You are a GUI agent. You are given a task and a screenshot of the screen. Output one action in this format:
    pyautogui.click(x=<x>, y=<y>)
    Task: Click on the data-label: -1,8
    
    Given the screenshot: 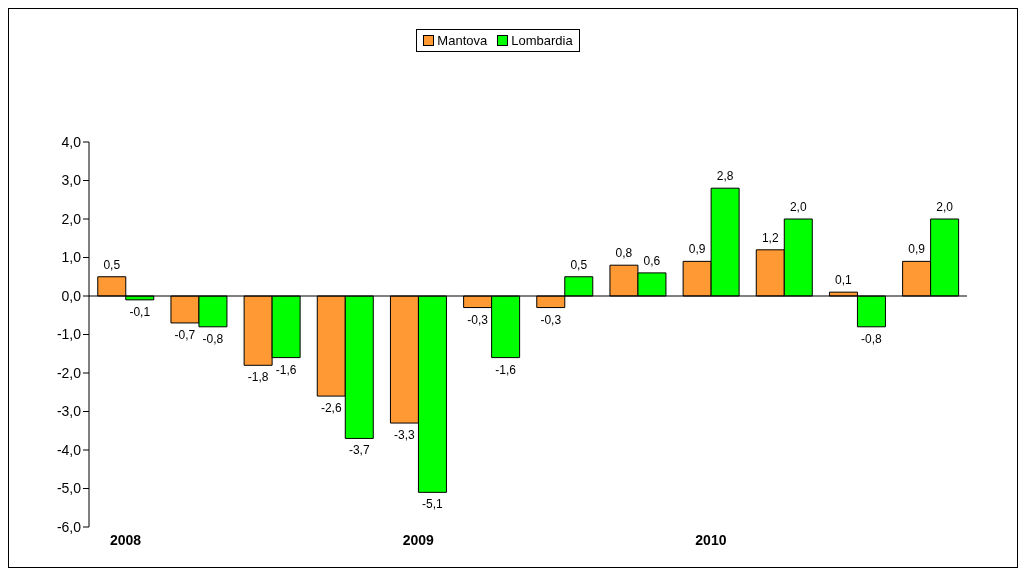 What is the action you would take?
    pyautogui.click(x=258, y=377)
    